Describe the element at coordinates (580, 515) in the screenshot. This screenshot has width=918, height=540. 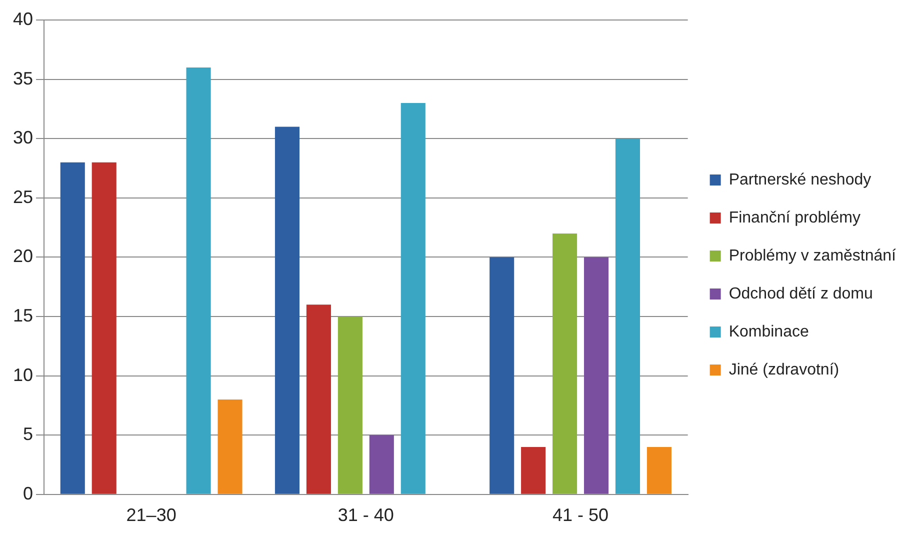
I see `x-tick-label: 41 - 50` at that location.